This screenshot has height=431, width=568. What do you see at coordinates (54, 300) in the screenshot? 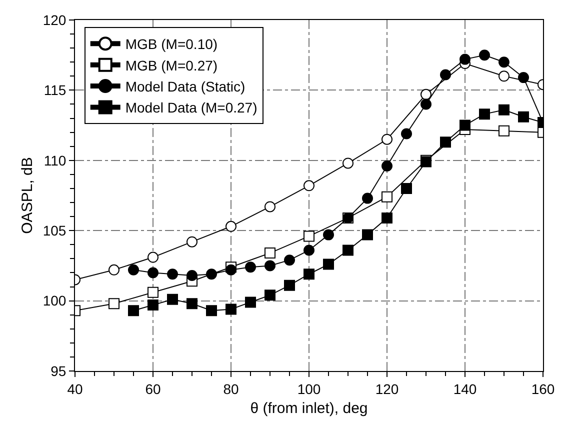
I see `y-tick-label: 100` at bounding box center [54, 300].